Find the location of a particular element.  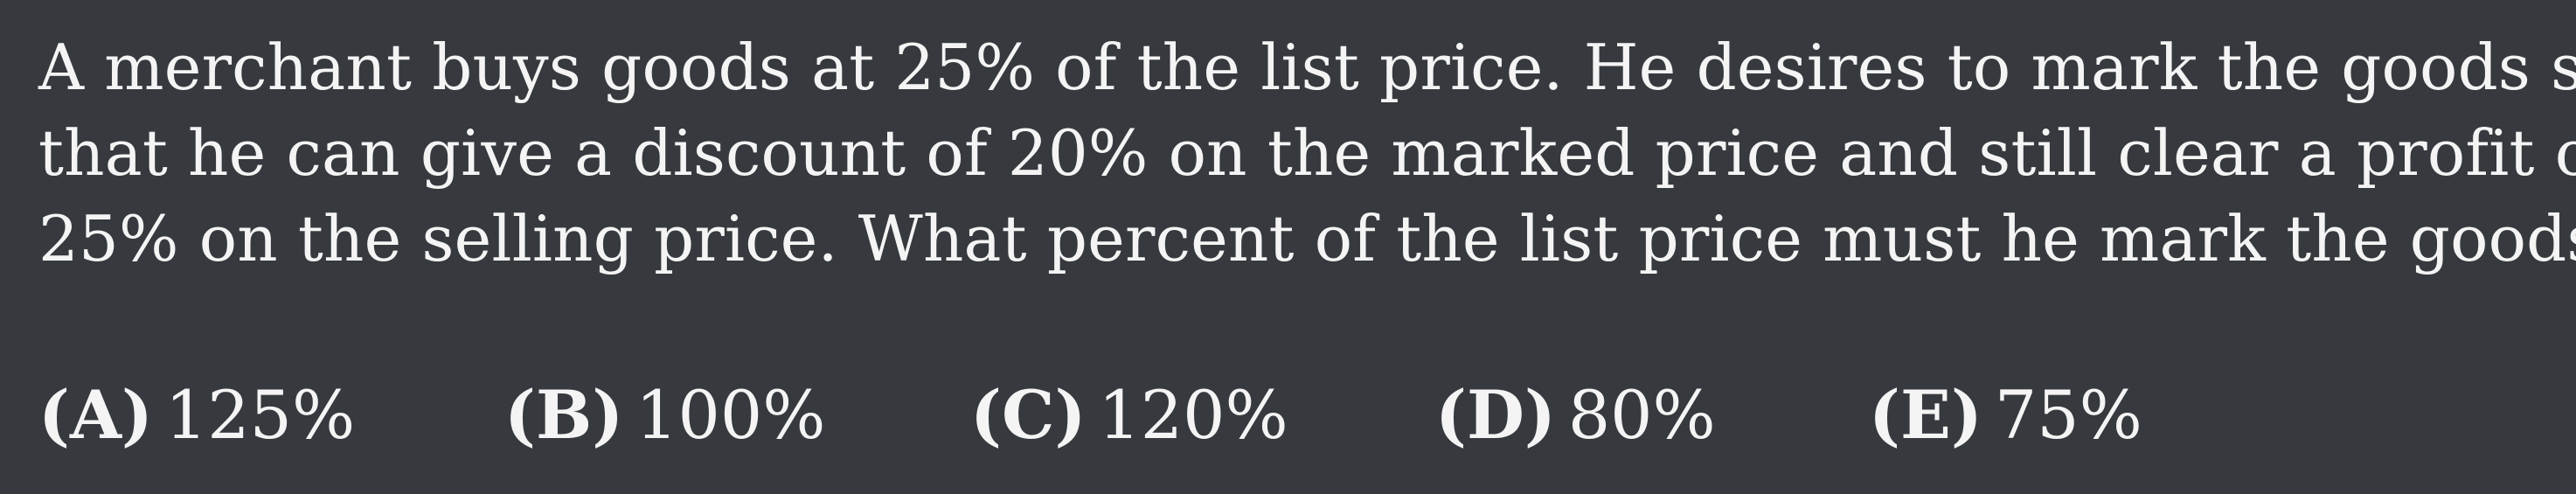

choice-e: (E) 75% is located at coordinates (2005, 415).